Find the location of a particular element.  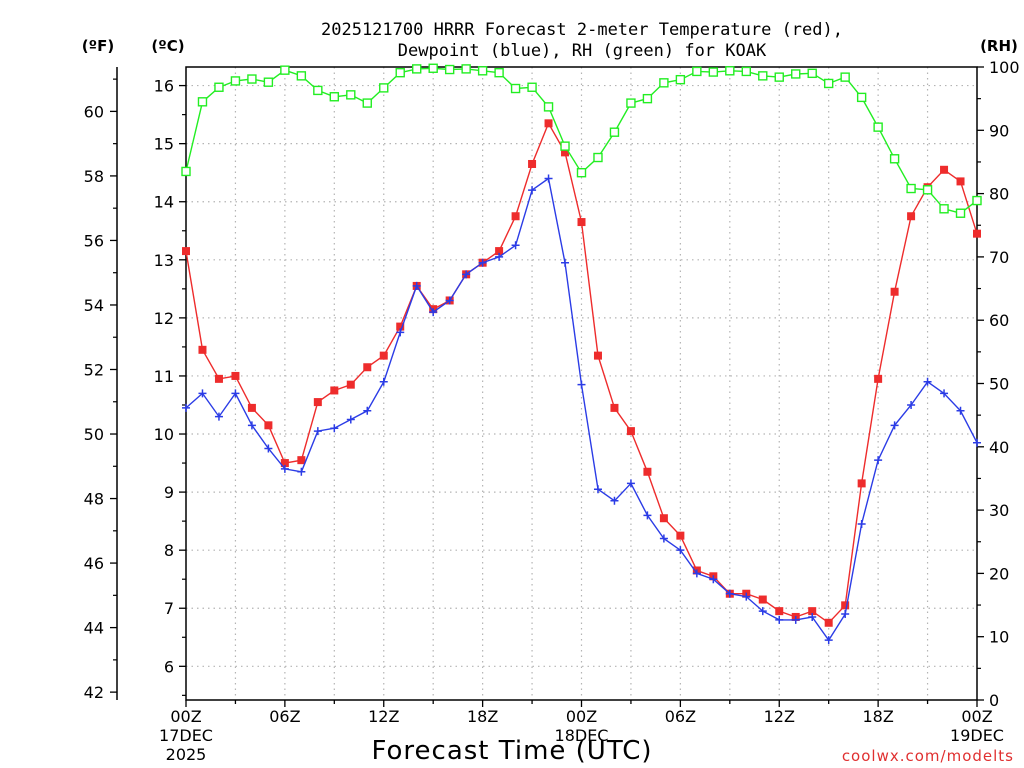

f-tick-label: 54 is located at coordinates (94, 305).